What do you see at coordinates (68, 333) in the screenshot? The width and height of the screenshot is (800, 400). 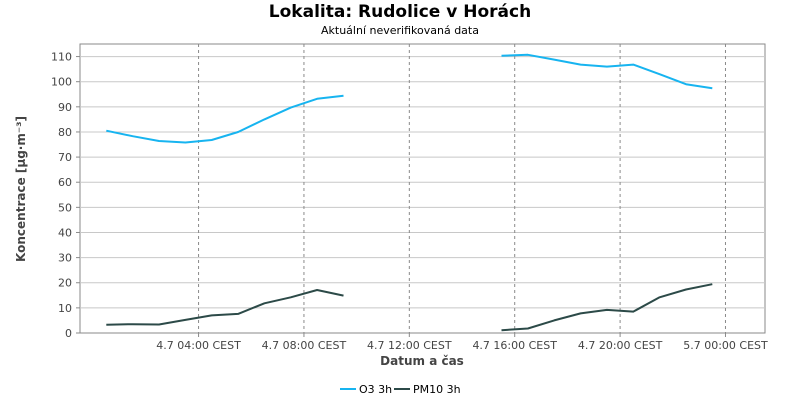 I see `y-tick-label: 0` at bounding box center [68, 333].